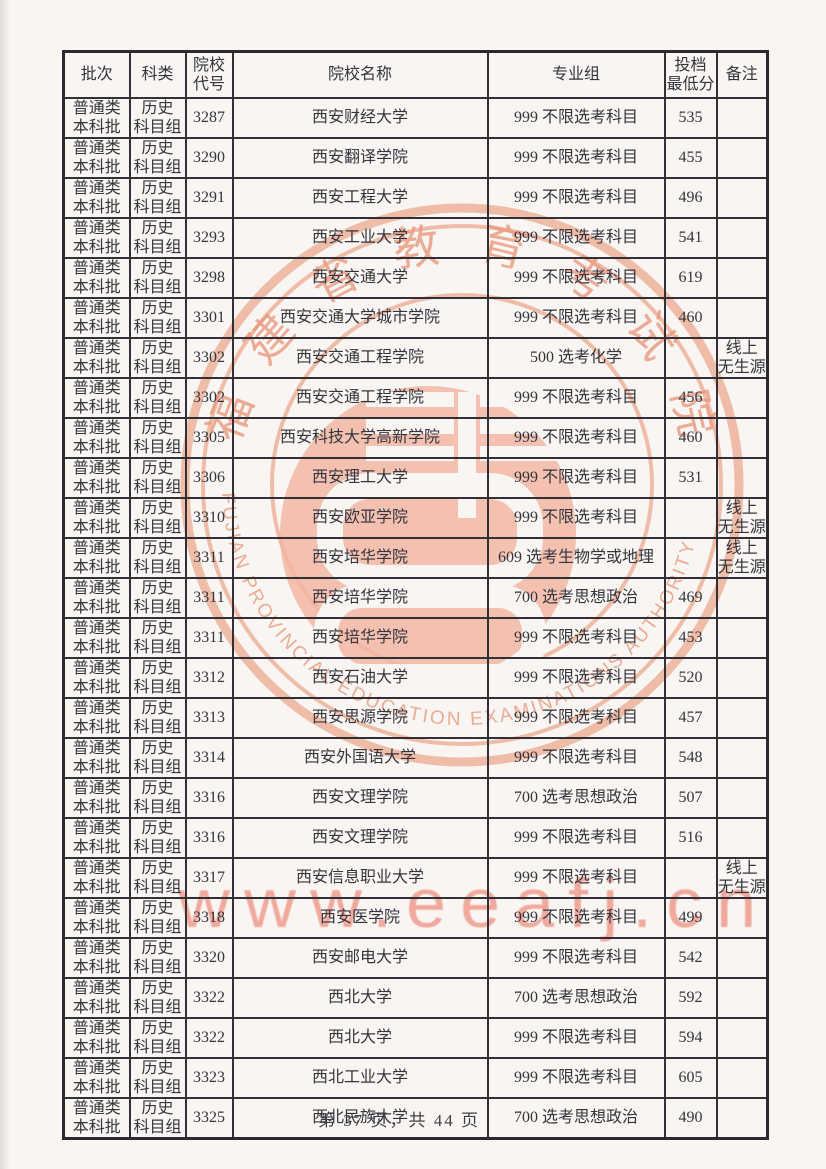 Image resolution: width=826 pixels, height=1169 pixels. I want to click on cell-institution-name: 西北民族大学, so click(360, 1117).